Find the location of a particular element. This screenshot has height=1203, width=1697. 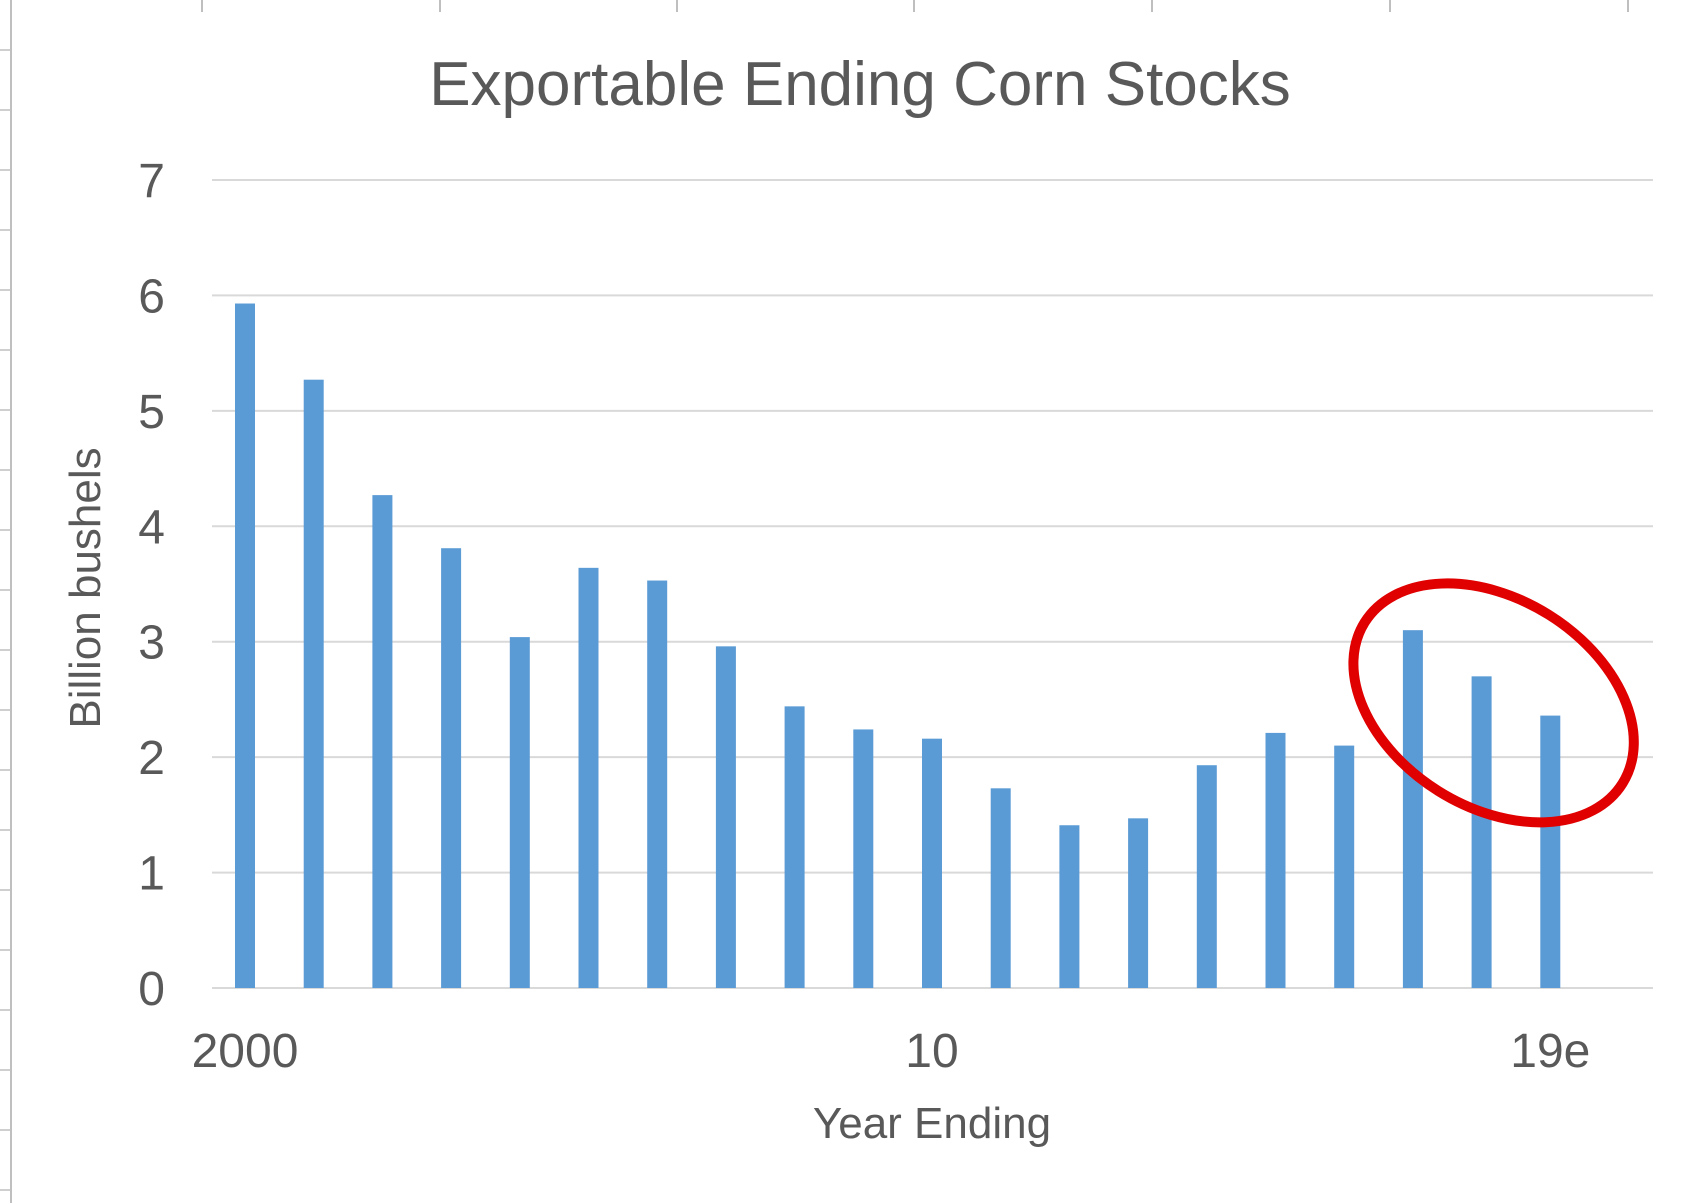

bar-2000 is located at coordinates (245, 646).